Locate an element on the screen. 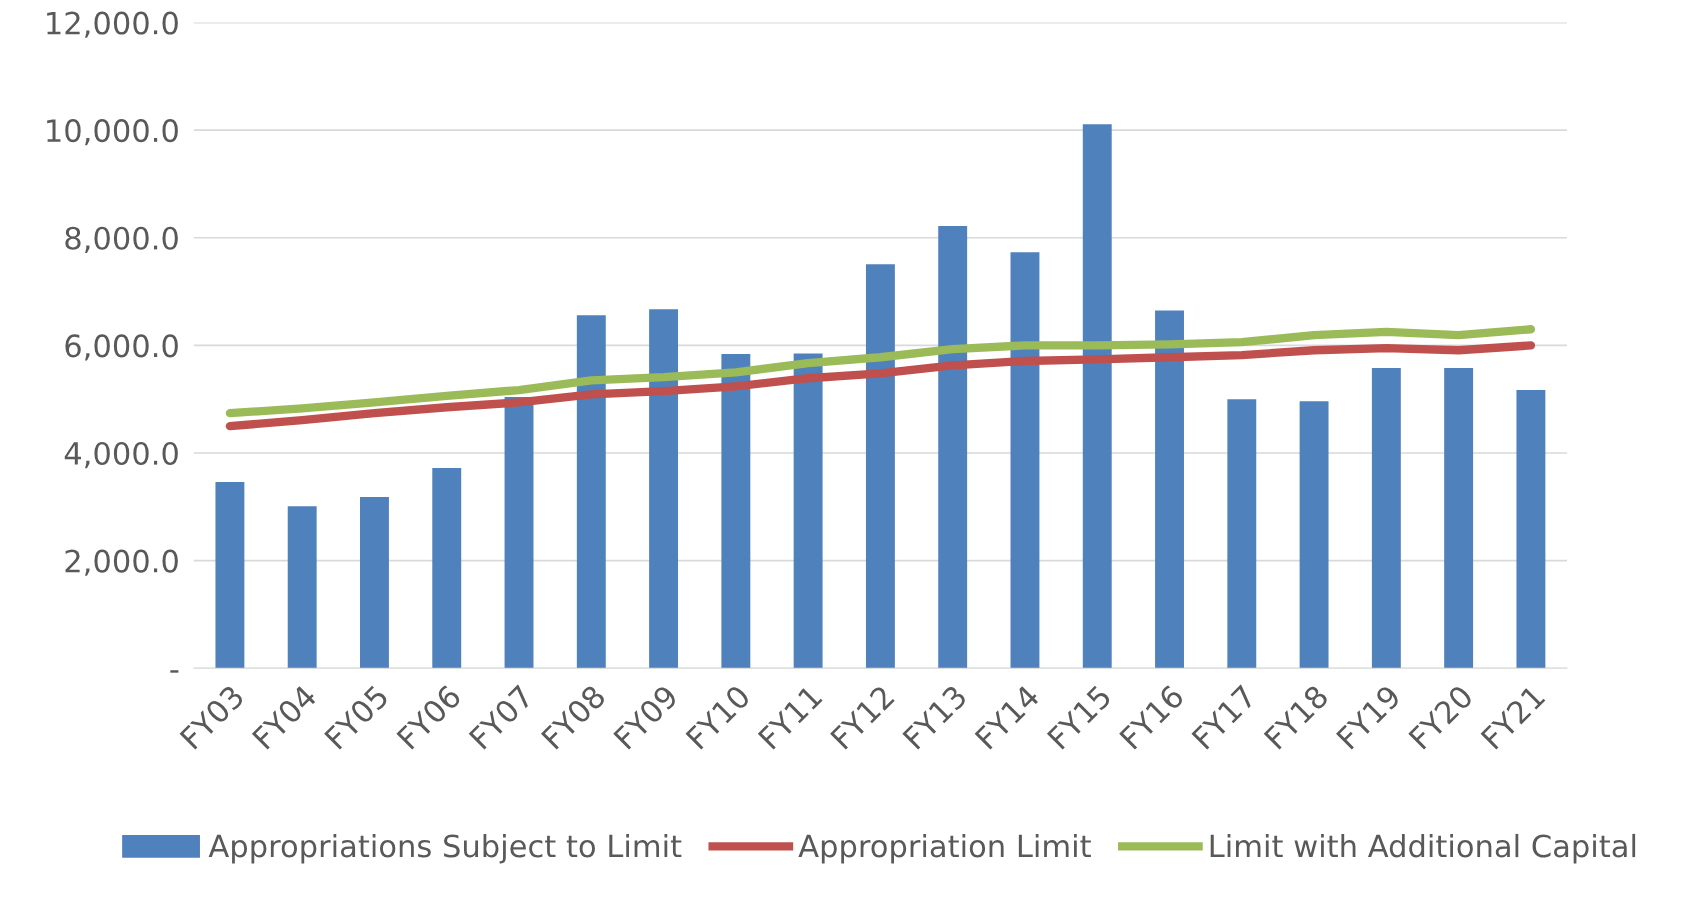  y-tick-label: 12,000.0 is located at coordinates (112, 24).